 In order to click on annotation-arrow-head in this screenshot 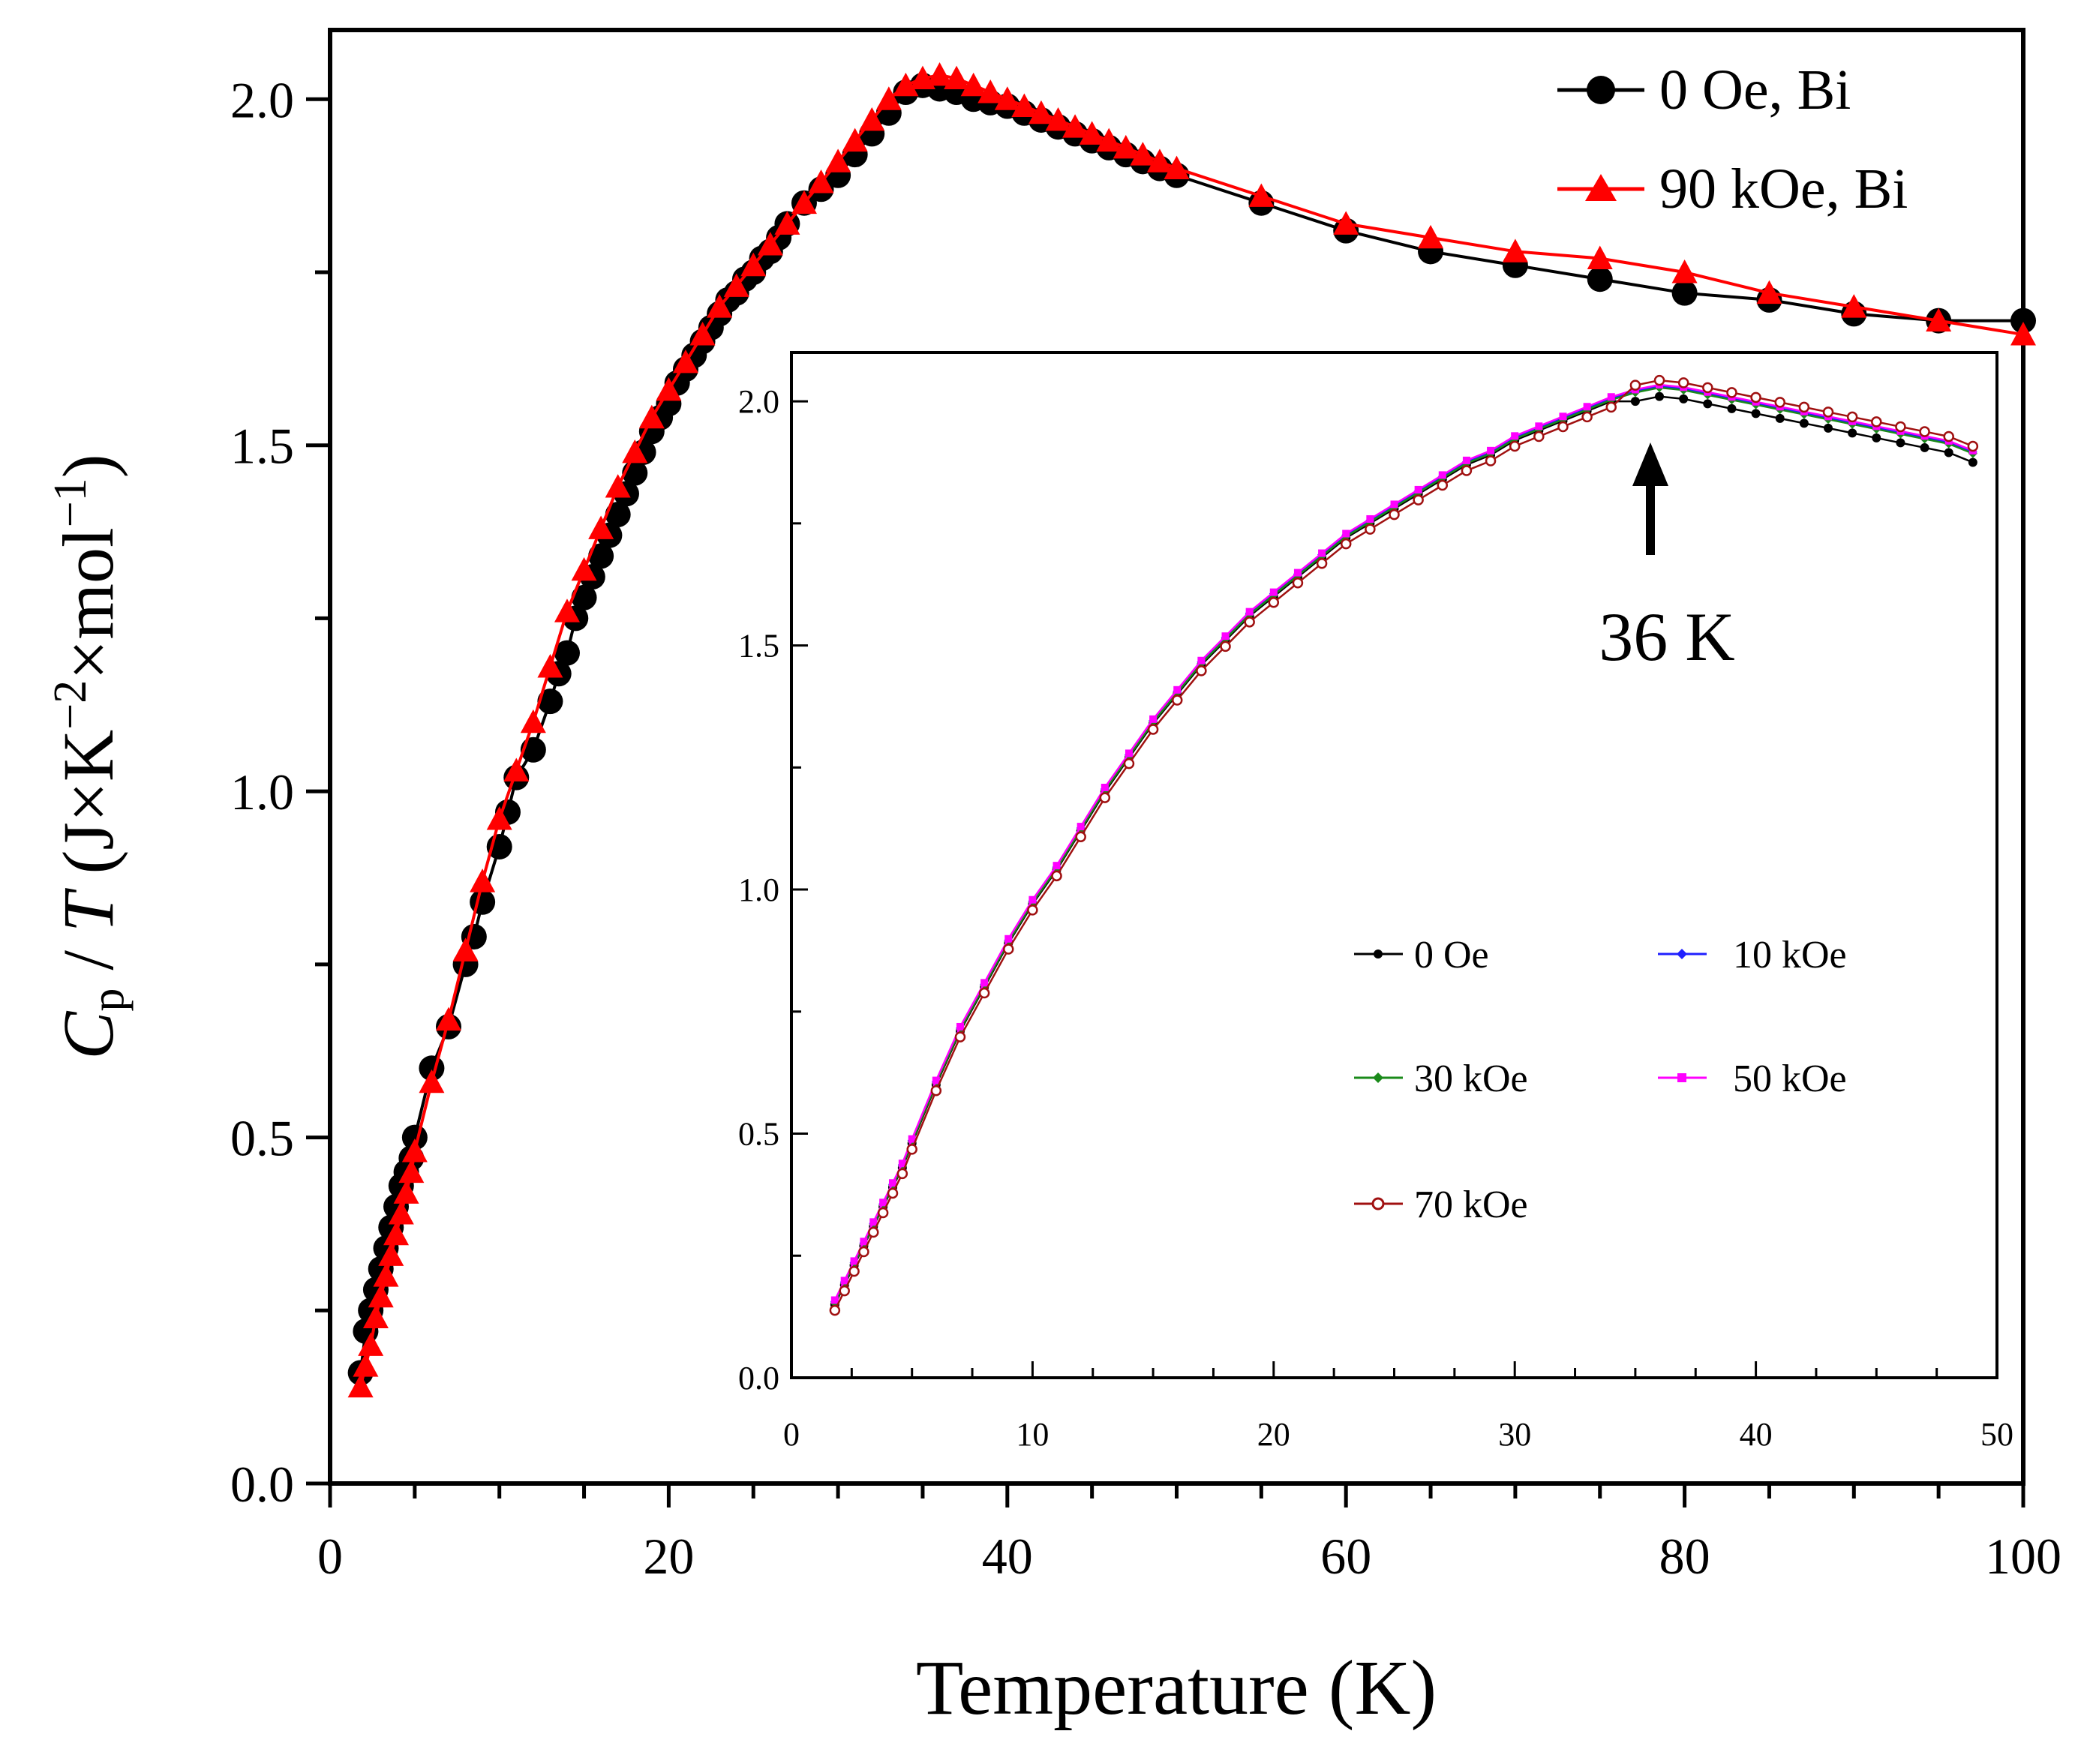, I will do `click(1650, 464)`.